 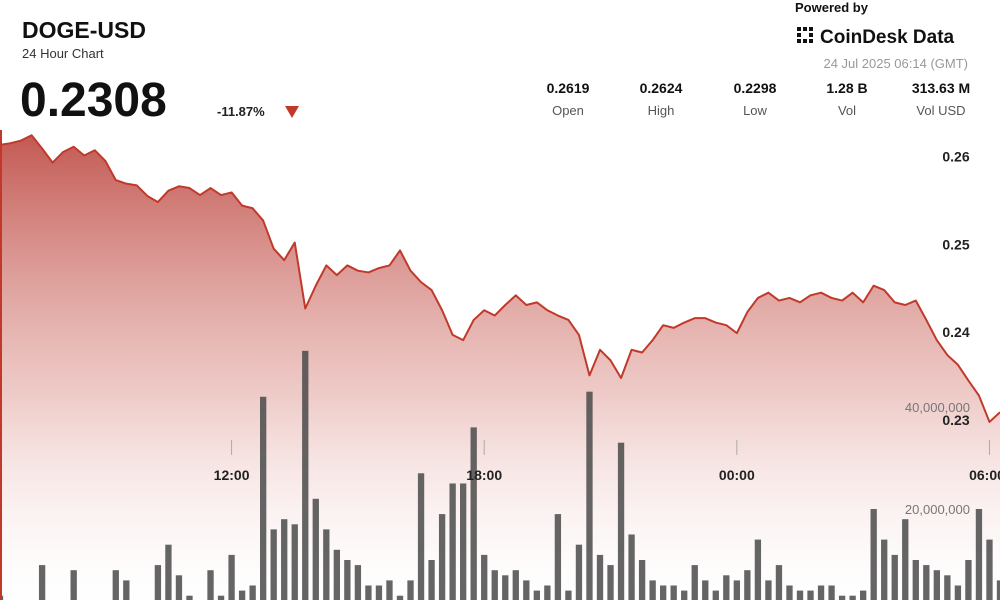 I want to click on y2-tick-label: 20,000,000, so click(x=937, y=509).